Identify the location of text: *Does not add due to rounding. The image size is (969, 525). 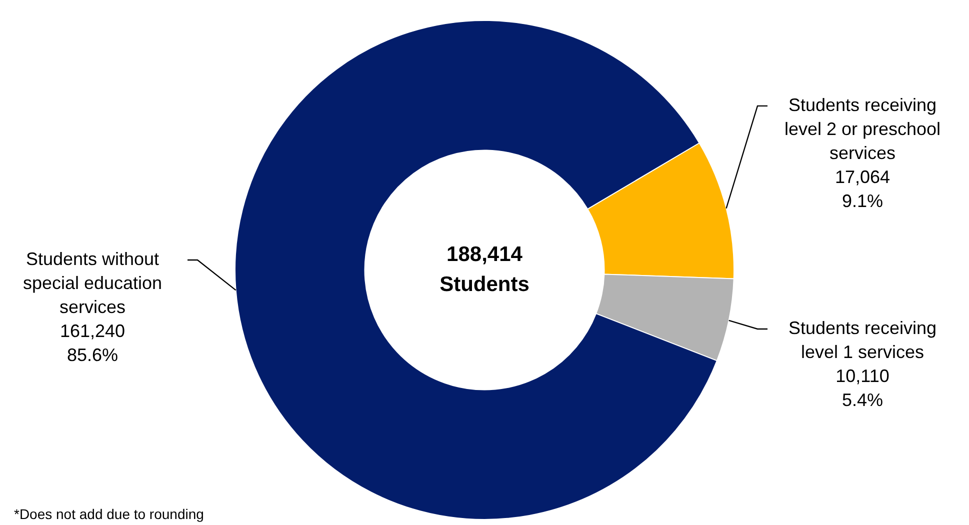
(109, 514).